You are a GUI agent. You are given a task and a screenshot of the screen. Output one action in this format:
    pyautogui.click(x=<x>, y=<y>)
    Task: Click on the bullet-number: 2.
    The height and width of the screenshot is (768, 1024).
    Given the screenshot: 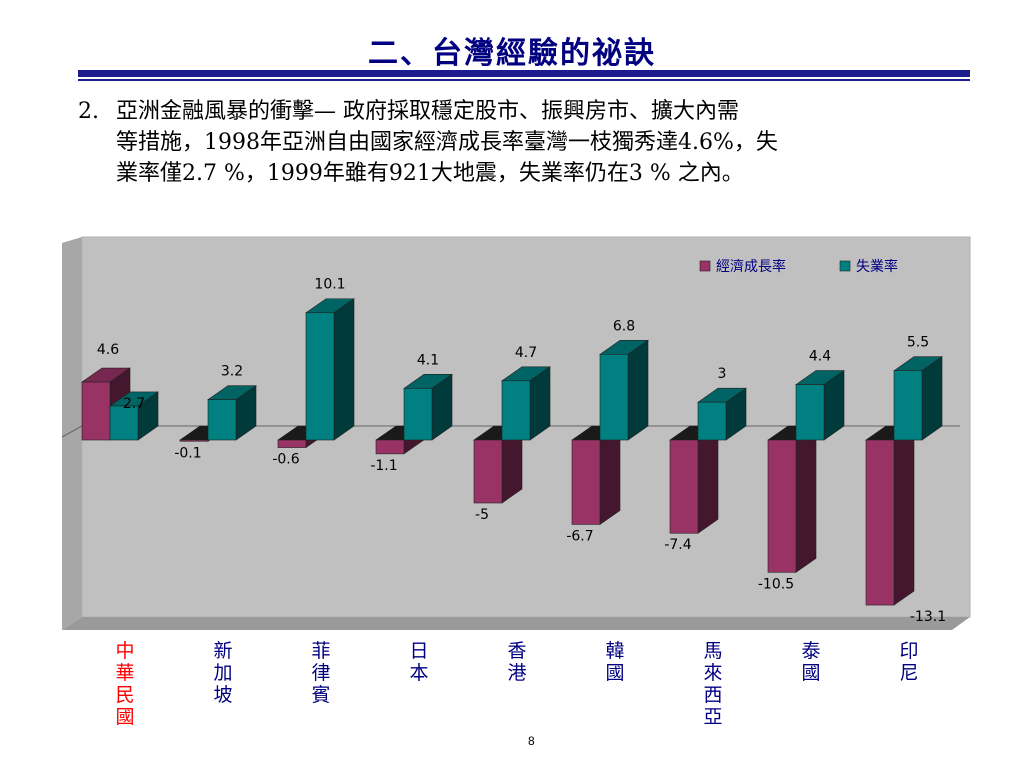 What is the action you would take?
    pyautogui.click(x=88, y=111)
    